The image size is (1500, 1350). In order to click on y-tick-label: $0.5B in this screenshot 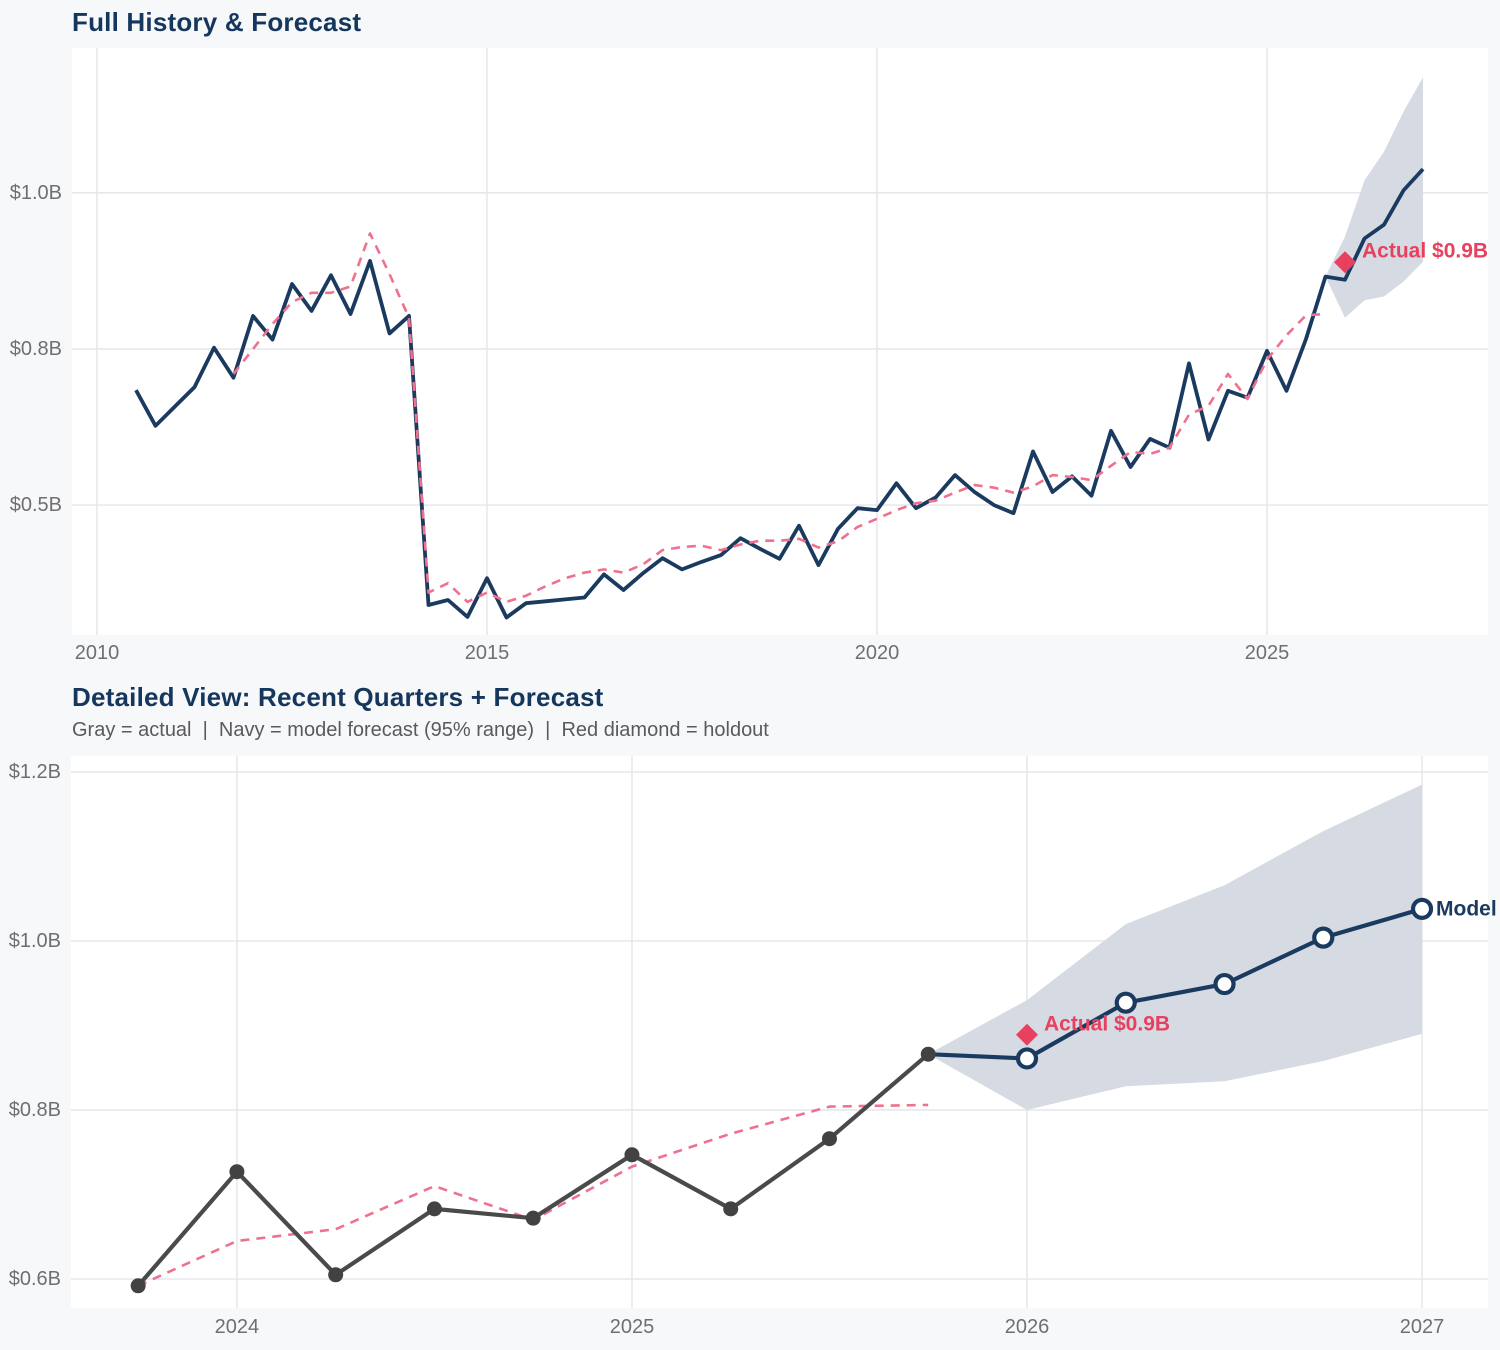, I will do `click(36, 505)`.